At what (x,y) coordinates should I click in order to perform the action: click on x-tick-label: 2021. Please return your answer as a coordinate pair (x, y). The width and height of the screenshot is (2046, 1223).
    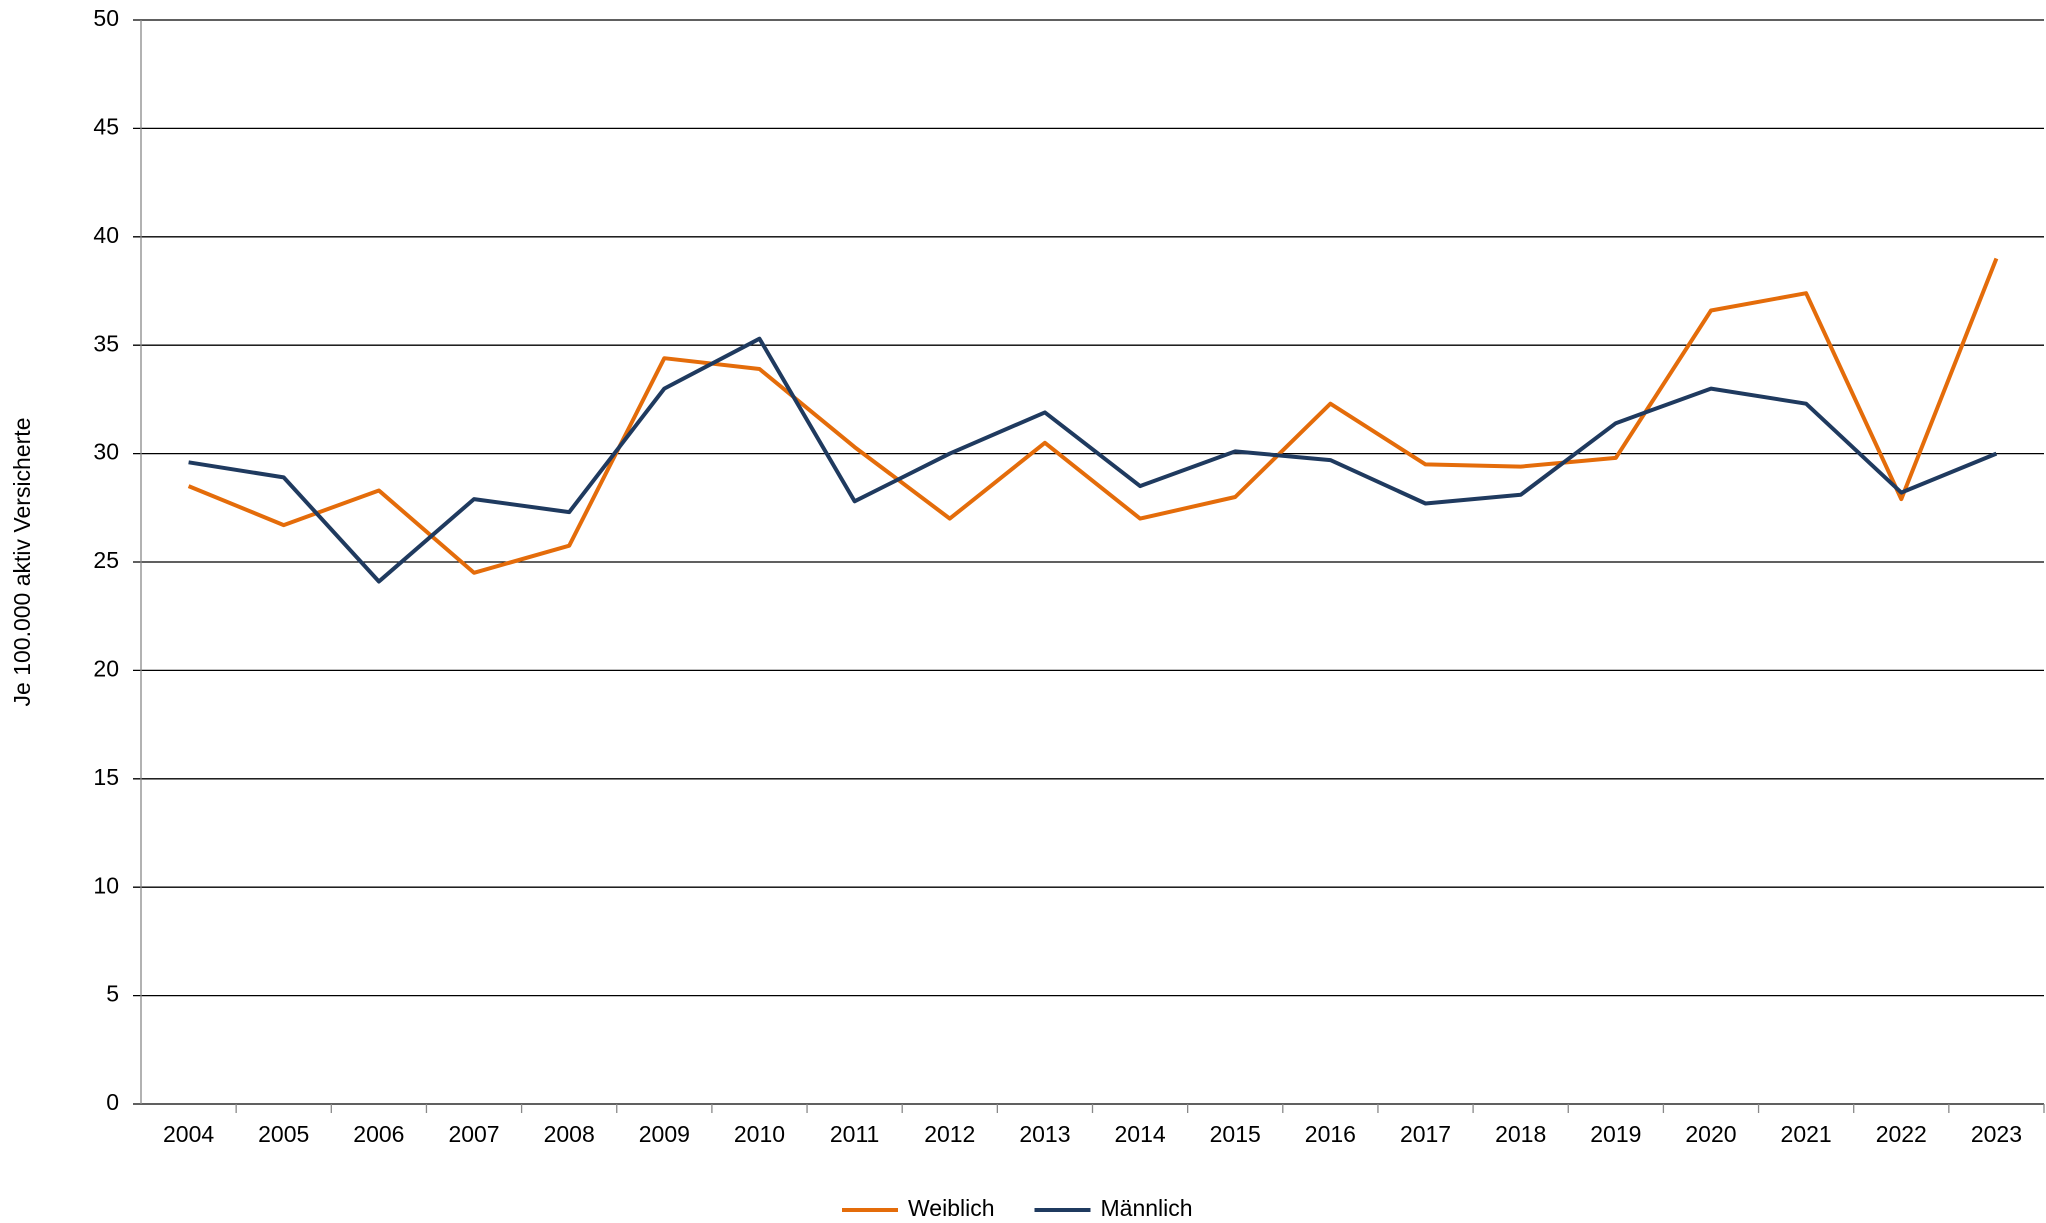
    Looking at the image, I should click on (1806, 1134).